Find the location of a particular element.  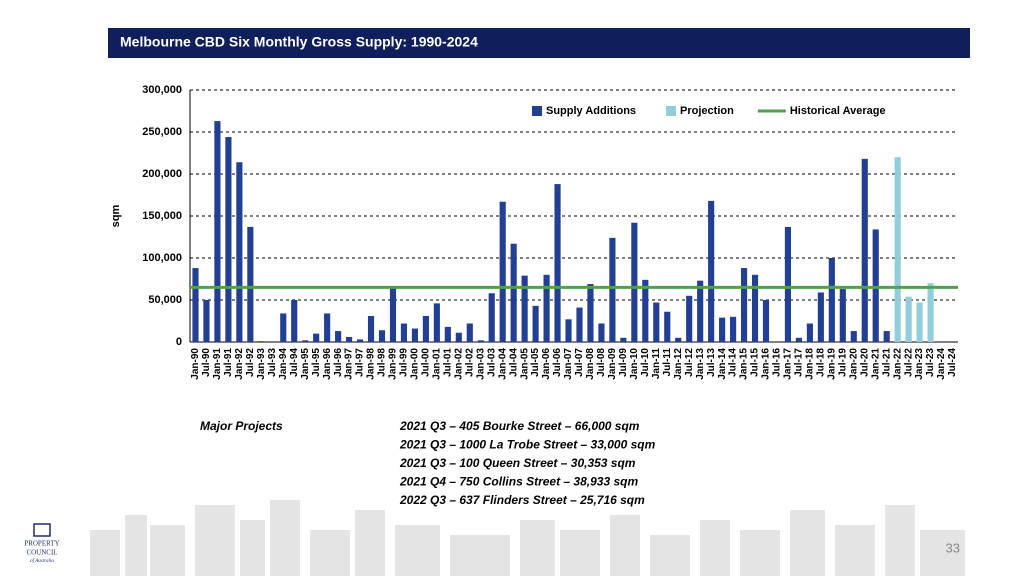

x-tick-label: Jul-05 is located at coordinates (535, 362).